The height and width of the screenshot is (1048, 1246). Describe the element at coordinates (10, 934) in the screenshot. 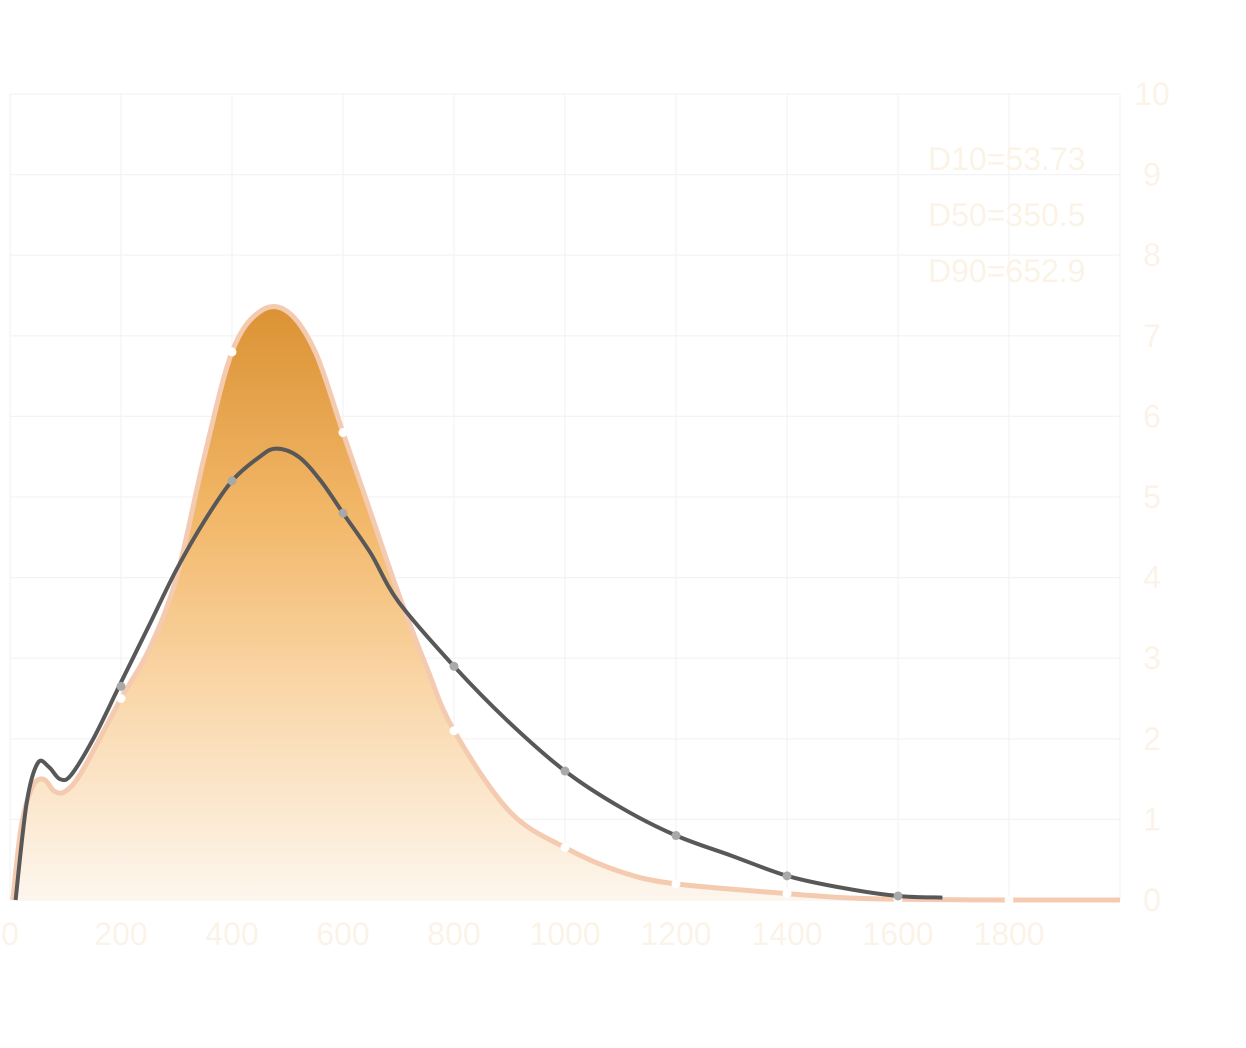

I see `x-tick-label: 0` at that location.